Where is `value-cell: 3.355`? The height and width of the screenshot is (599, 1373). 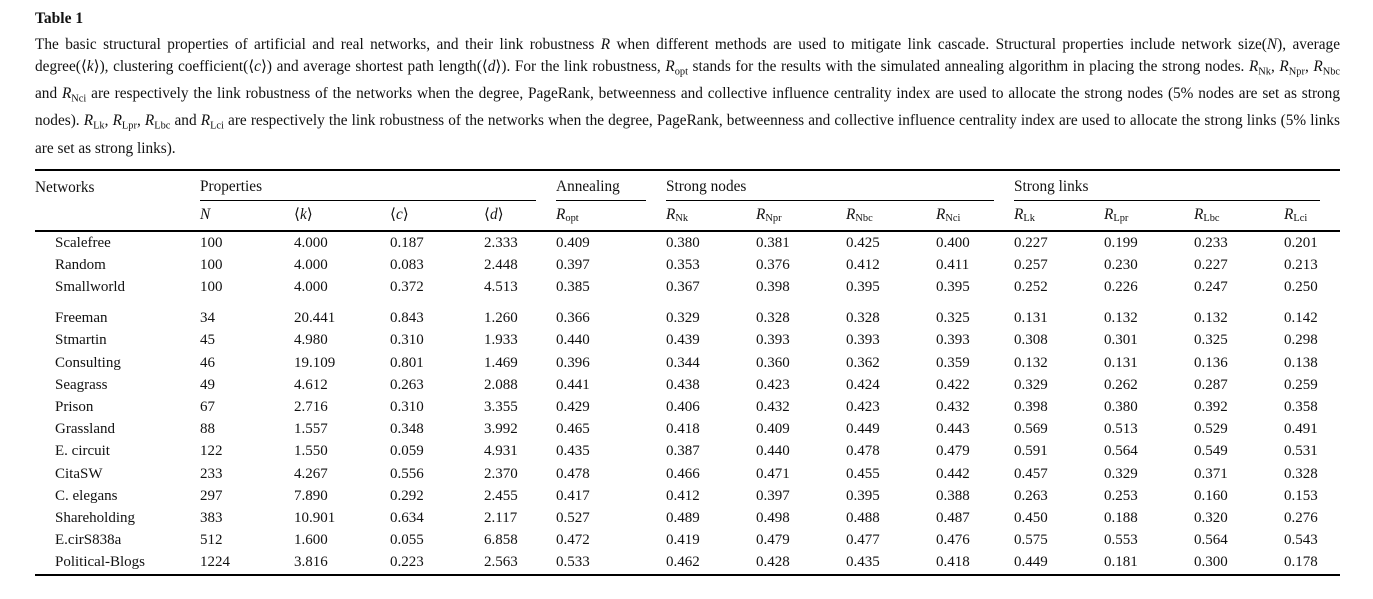
value-cell: 3.355 is located at coordinates (501, 407).